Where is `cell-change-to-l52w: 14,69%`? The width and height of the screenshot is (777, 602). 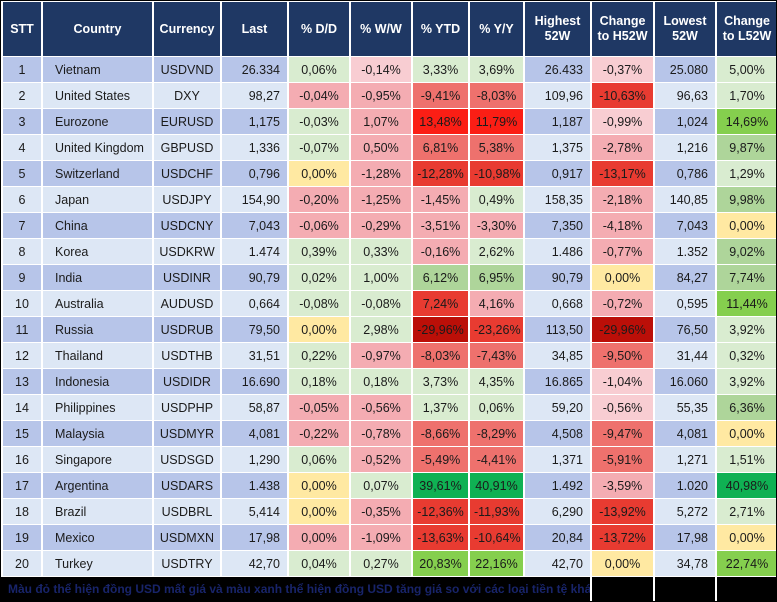
cell-change-to-l52w: 14,69% is located at coordinates (745, 121).